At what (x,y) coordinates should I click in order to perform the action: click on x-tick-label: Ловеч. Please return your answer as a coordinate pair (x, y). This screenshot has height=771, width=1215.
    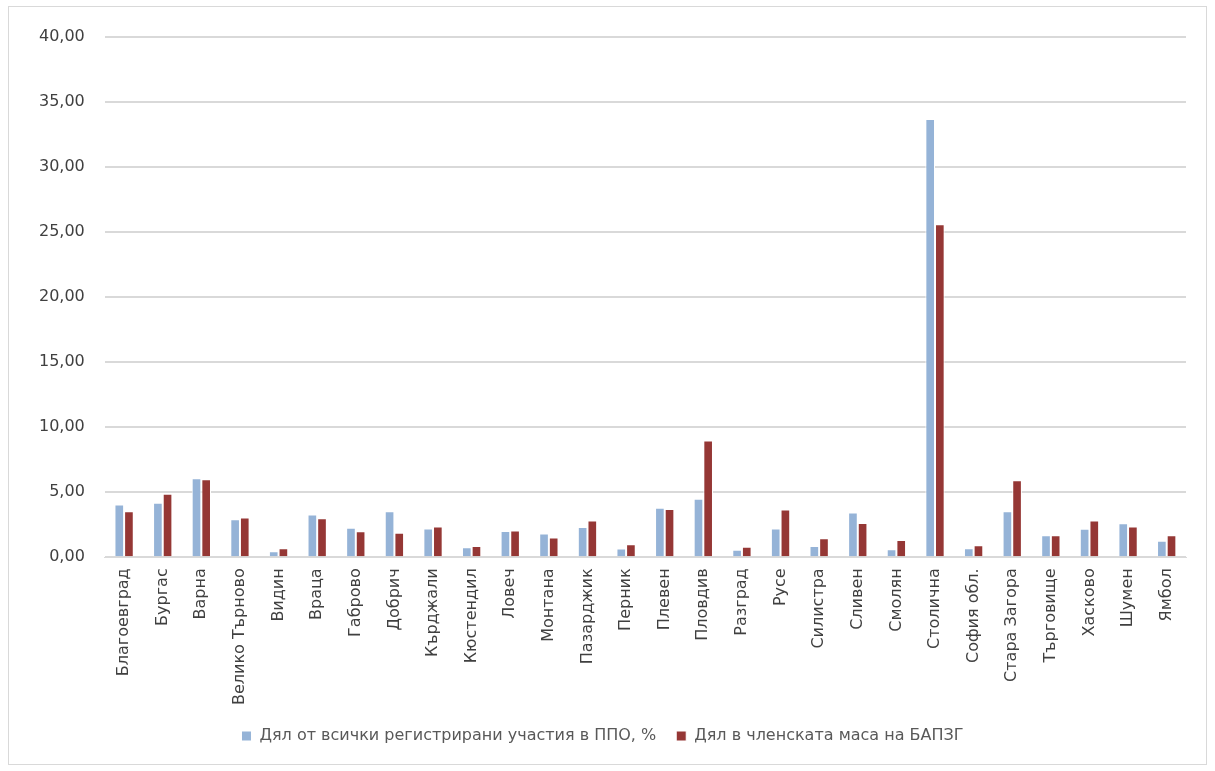
    Looking at the image, I should click on (509, 593).